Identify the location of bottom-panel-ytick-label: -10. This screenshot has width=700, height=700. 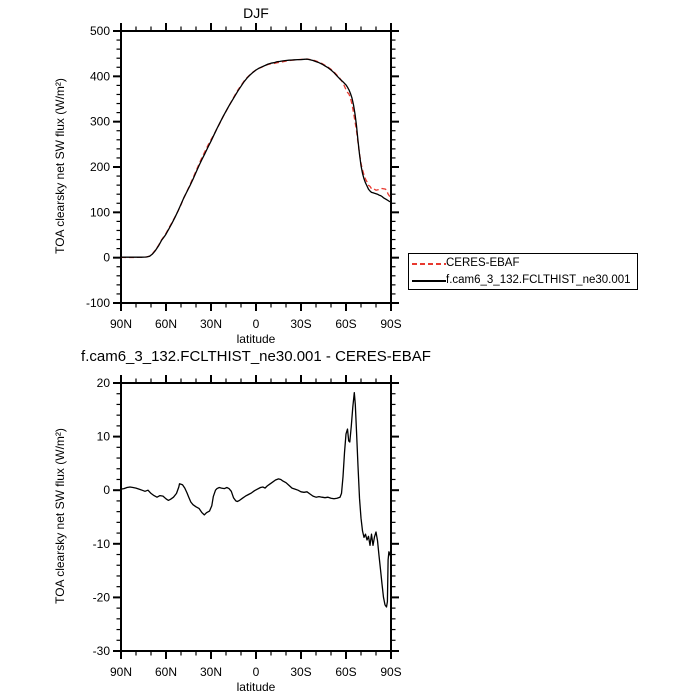
(102, 544).